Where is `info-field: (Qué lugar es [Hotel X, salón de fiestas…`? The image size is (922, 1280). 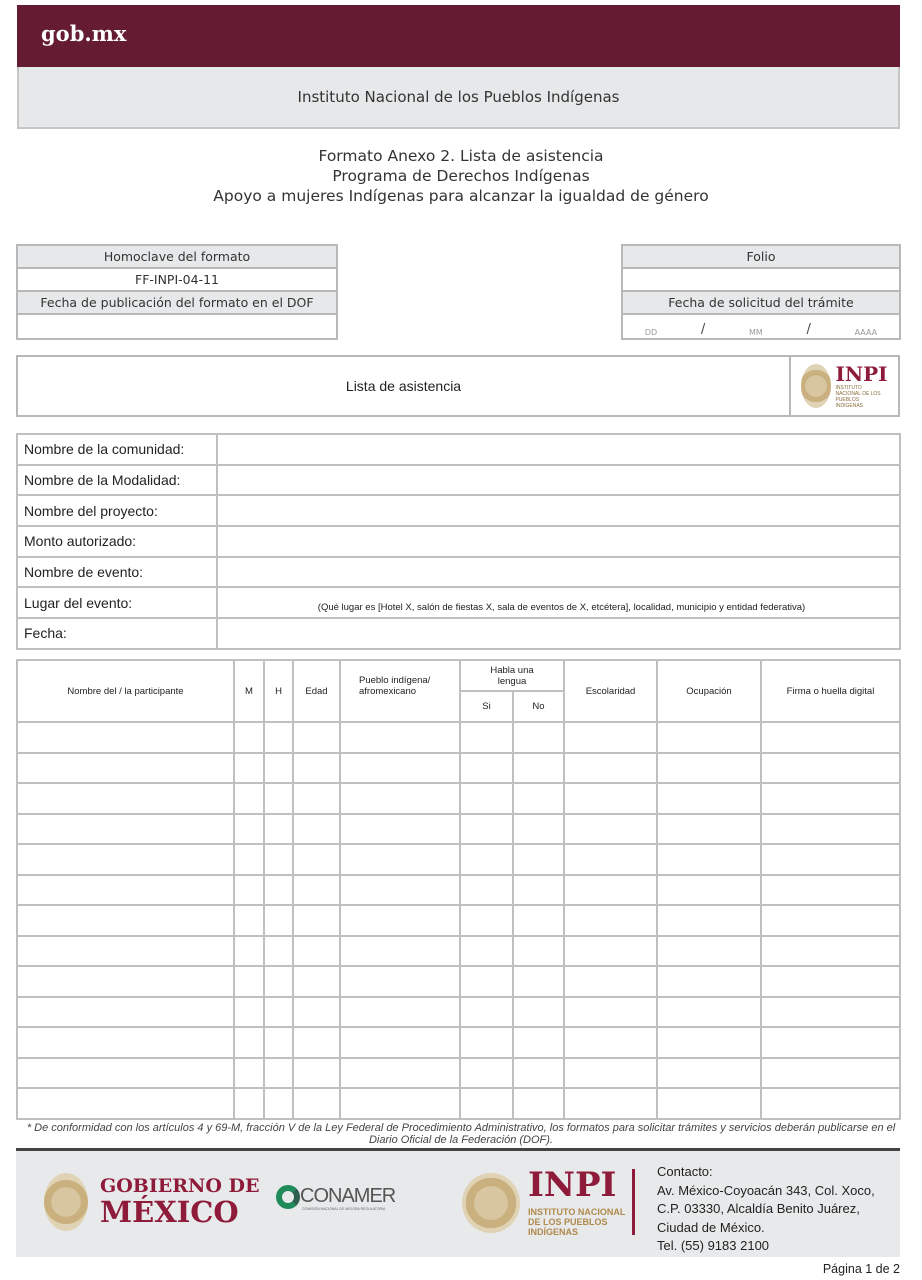 info-field: (Qué lugar es [Hotel X, salón de fiestas… is located at coordinates (558, 603).